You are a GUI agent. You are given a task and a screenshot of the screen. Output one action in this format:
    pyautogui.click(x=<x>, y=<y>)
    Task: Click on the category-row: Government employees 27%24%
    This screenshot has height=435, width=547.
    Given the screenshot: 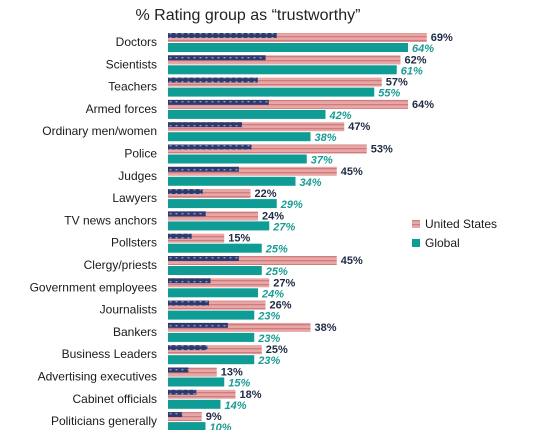 What is the action you would take?
    pyautogui.click(x=163, y=288)
    